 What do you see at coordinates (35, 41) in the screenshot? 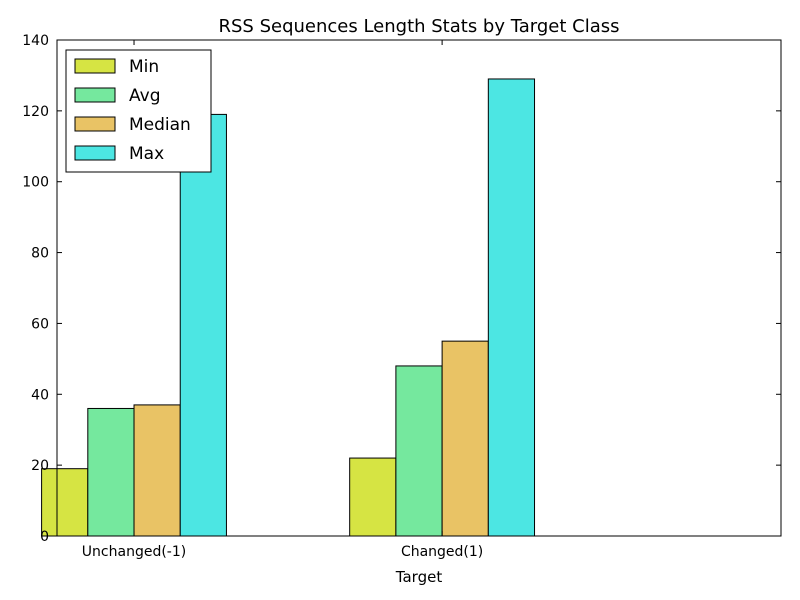
I see `y-tick-label: 140` at bounding box center [35, 41].